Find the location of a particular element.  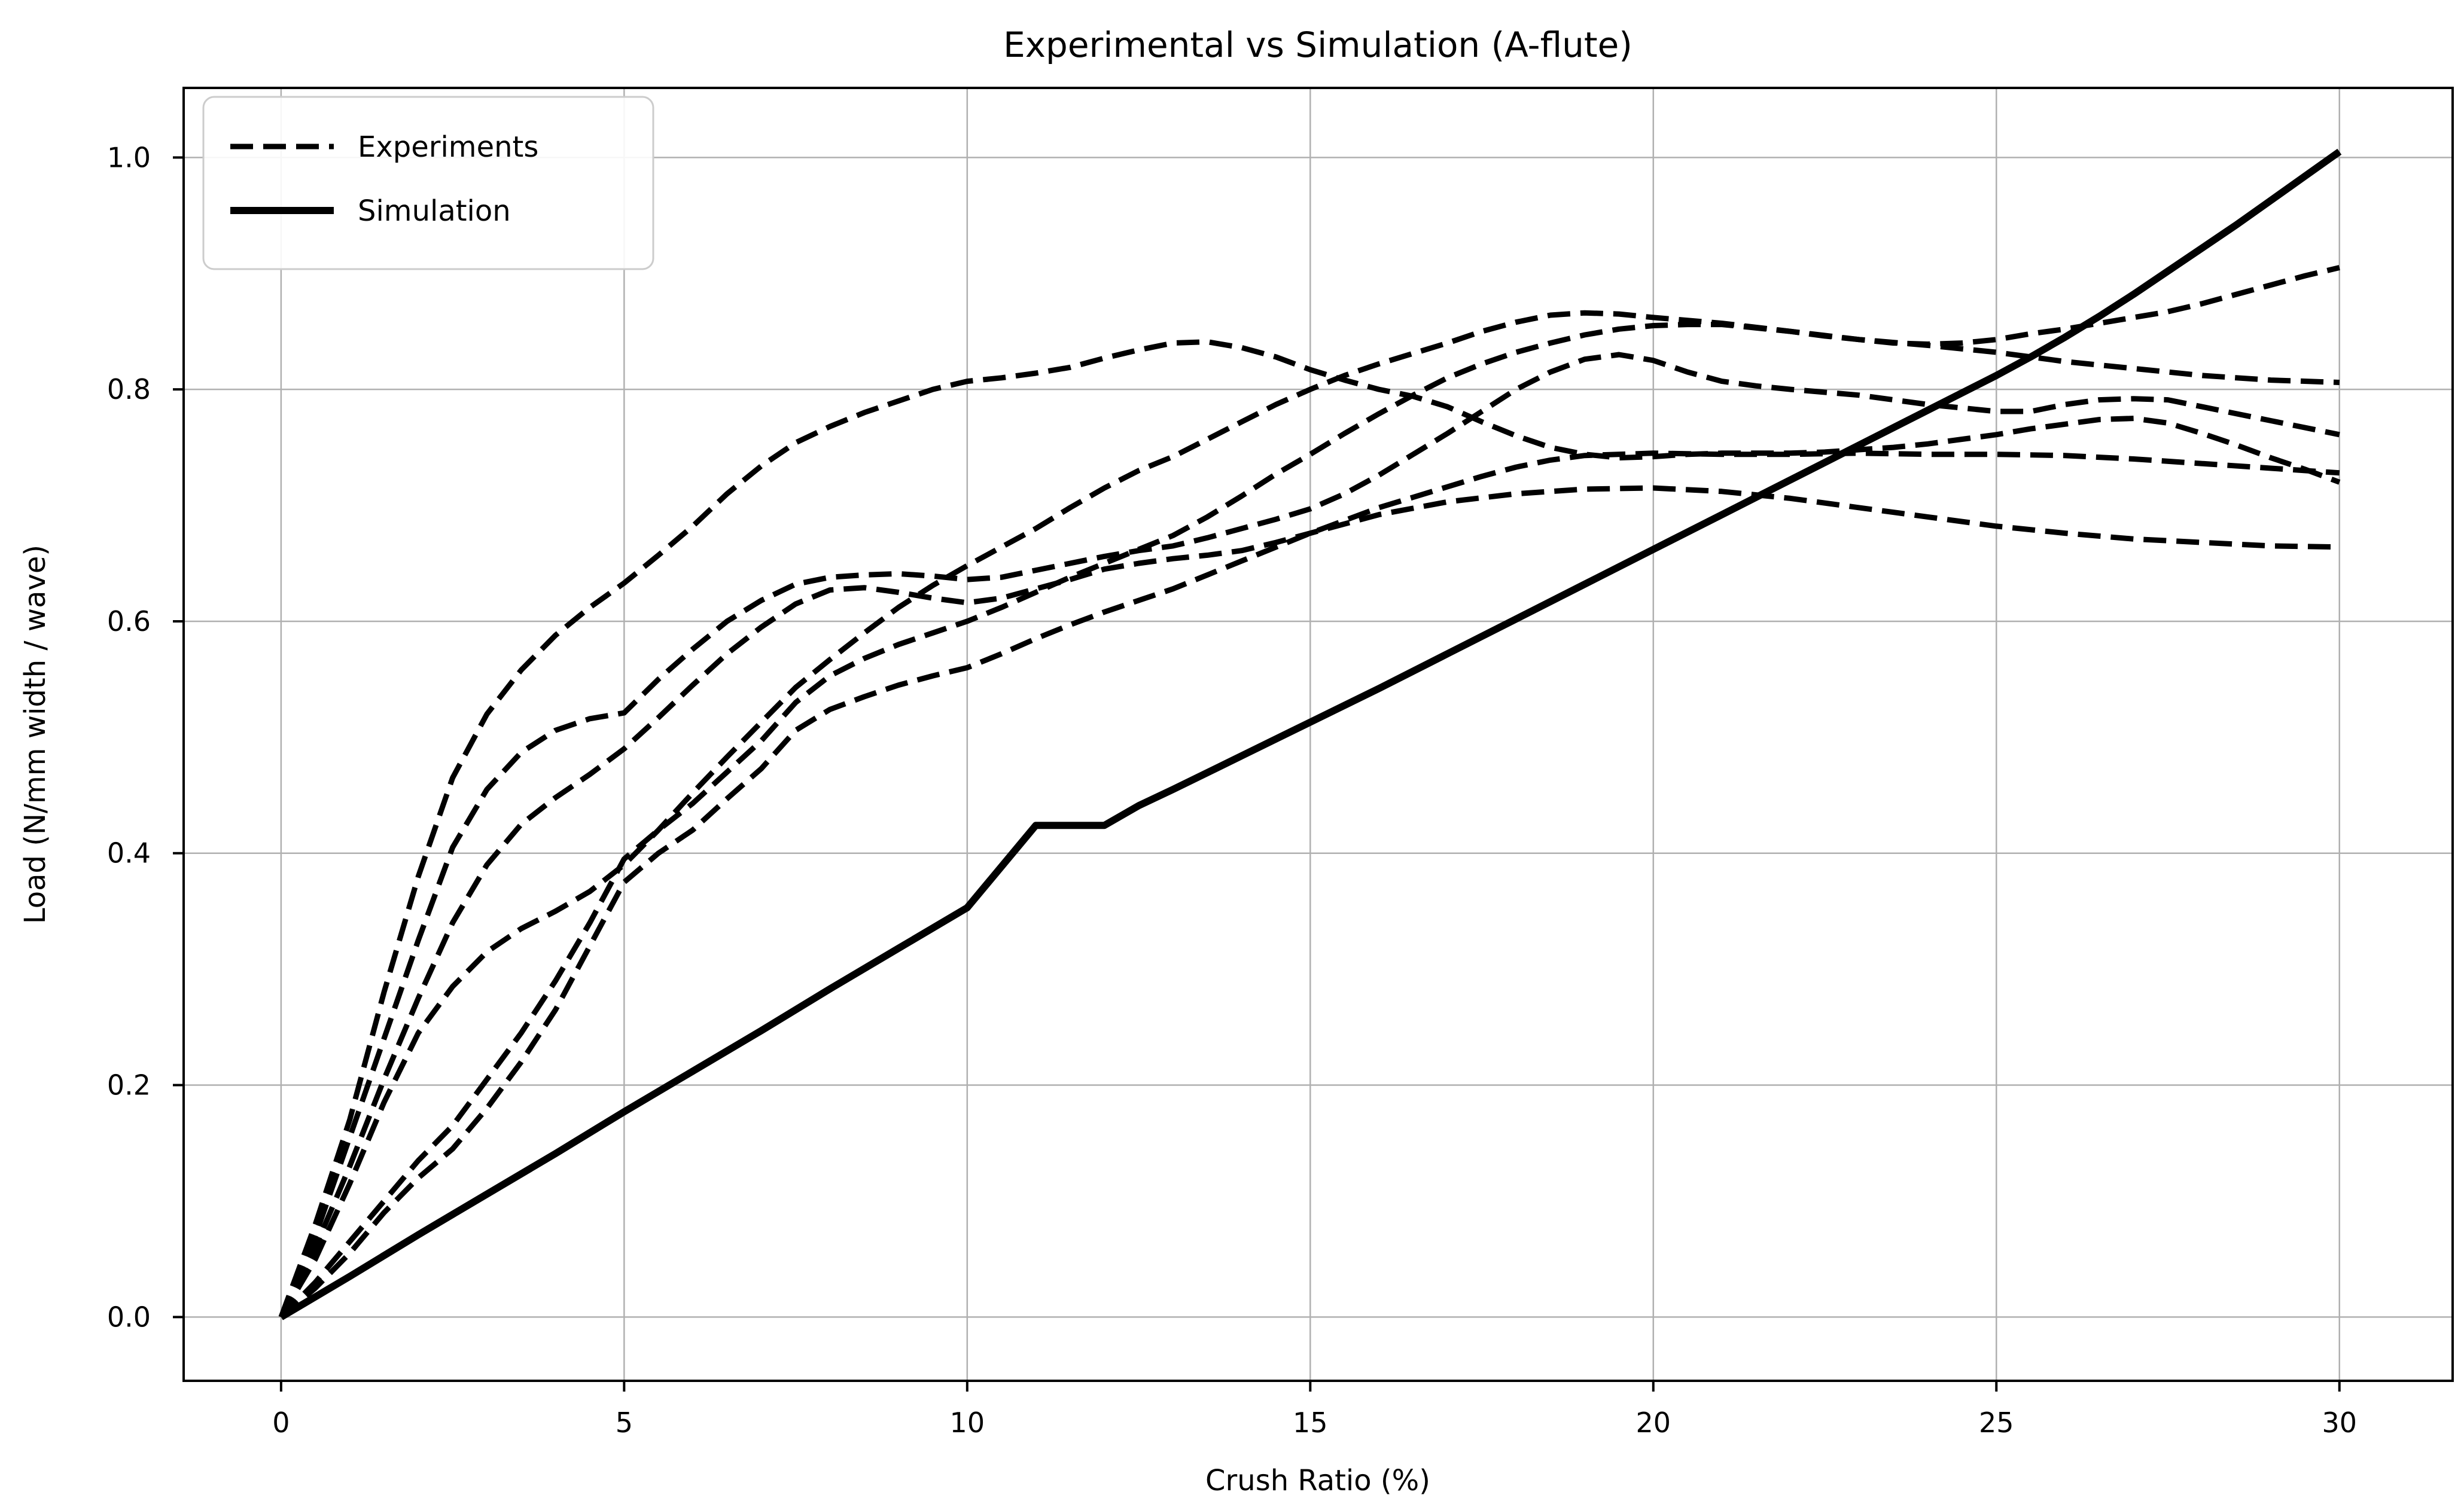

y-tick-labels: 0.0 0.2 0.4 0.6 0.8 1.0 is located at coordinates (129, 737).